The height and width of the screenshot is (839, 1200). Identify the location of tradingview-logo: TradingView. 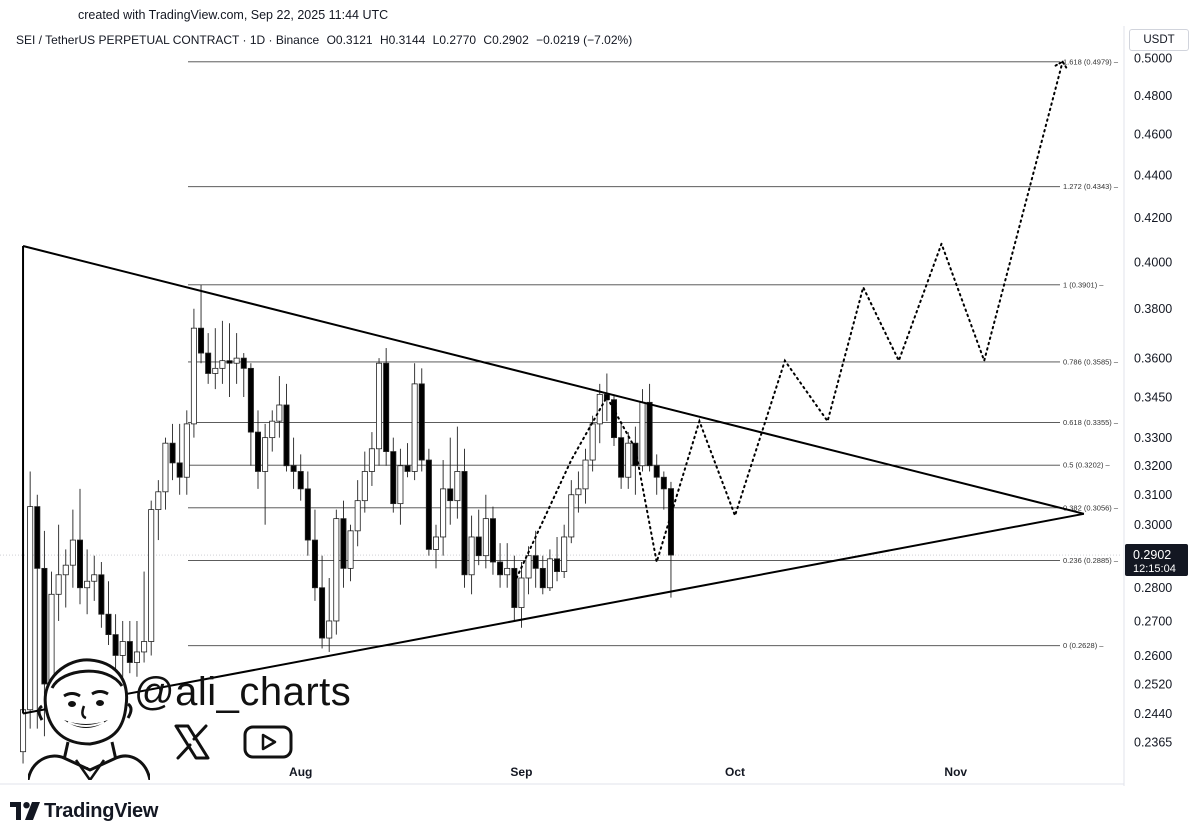
(84, 811).